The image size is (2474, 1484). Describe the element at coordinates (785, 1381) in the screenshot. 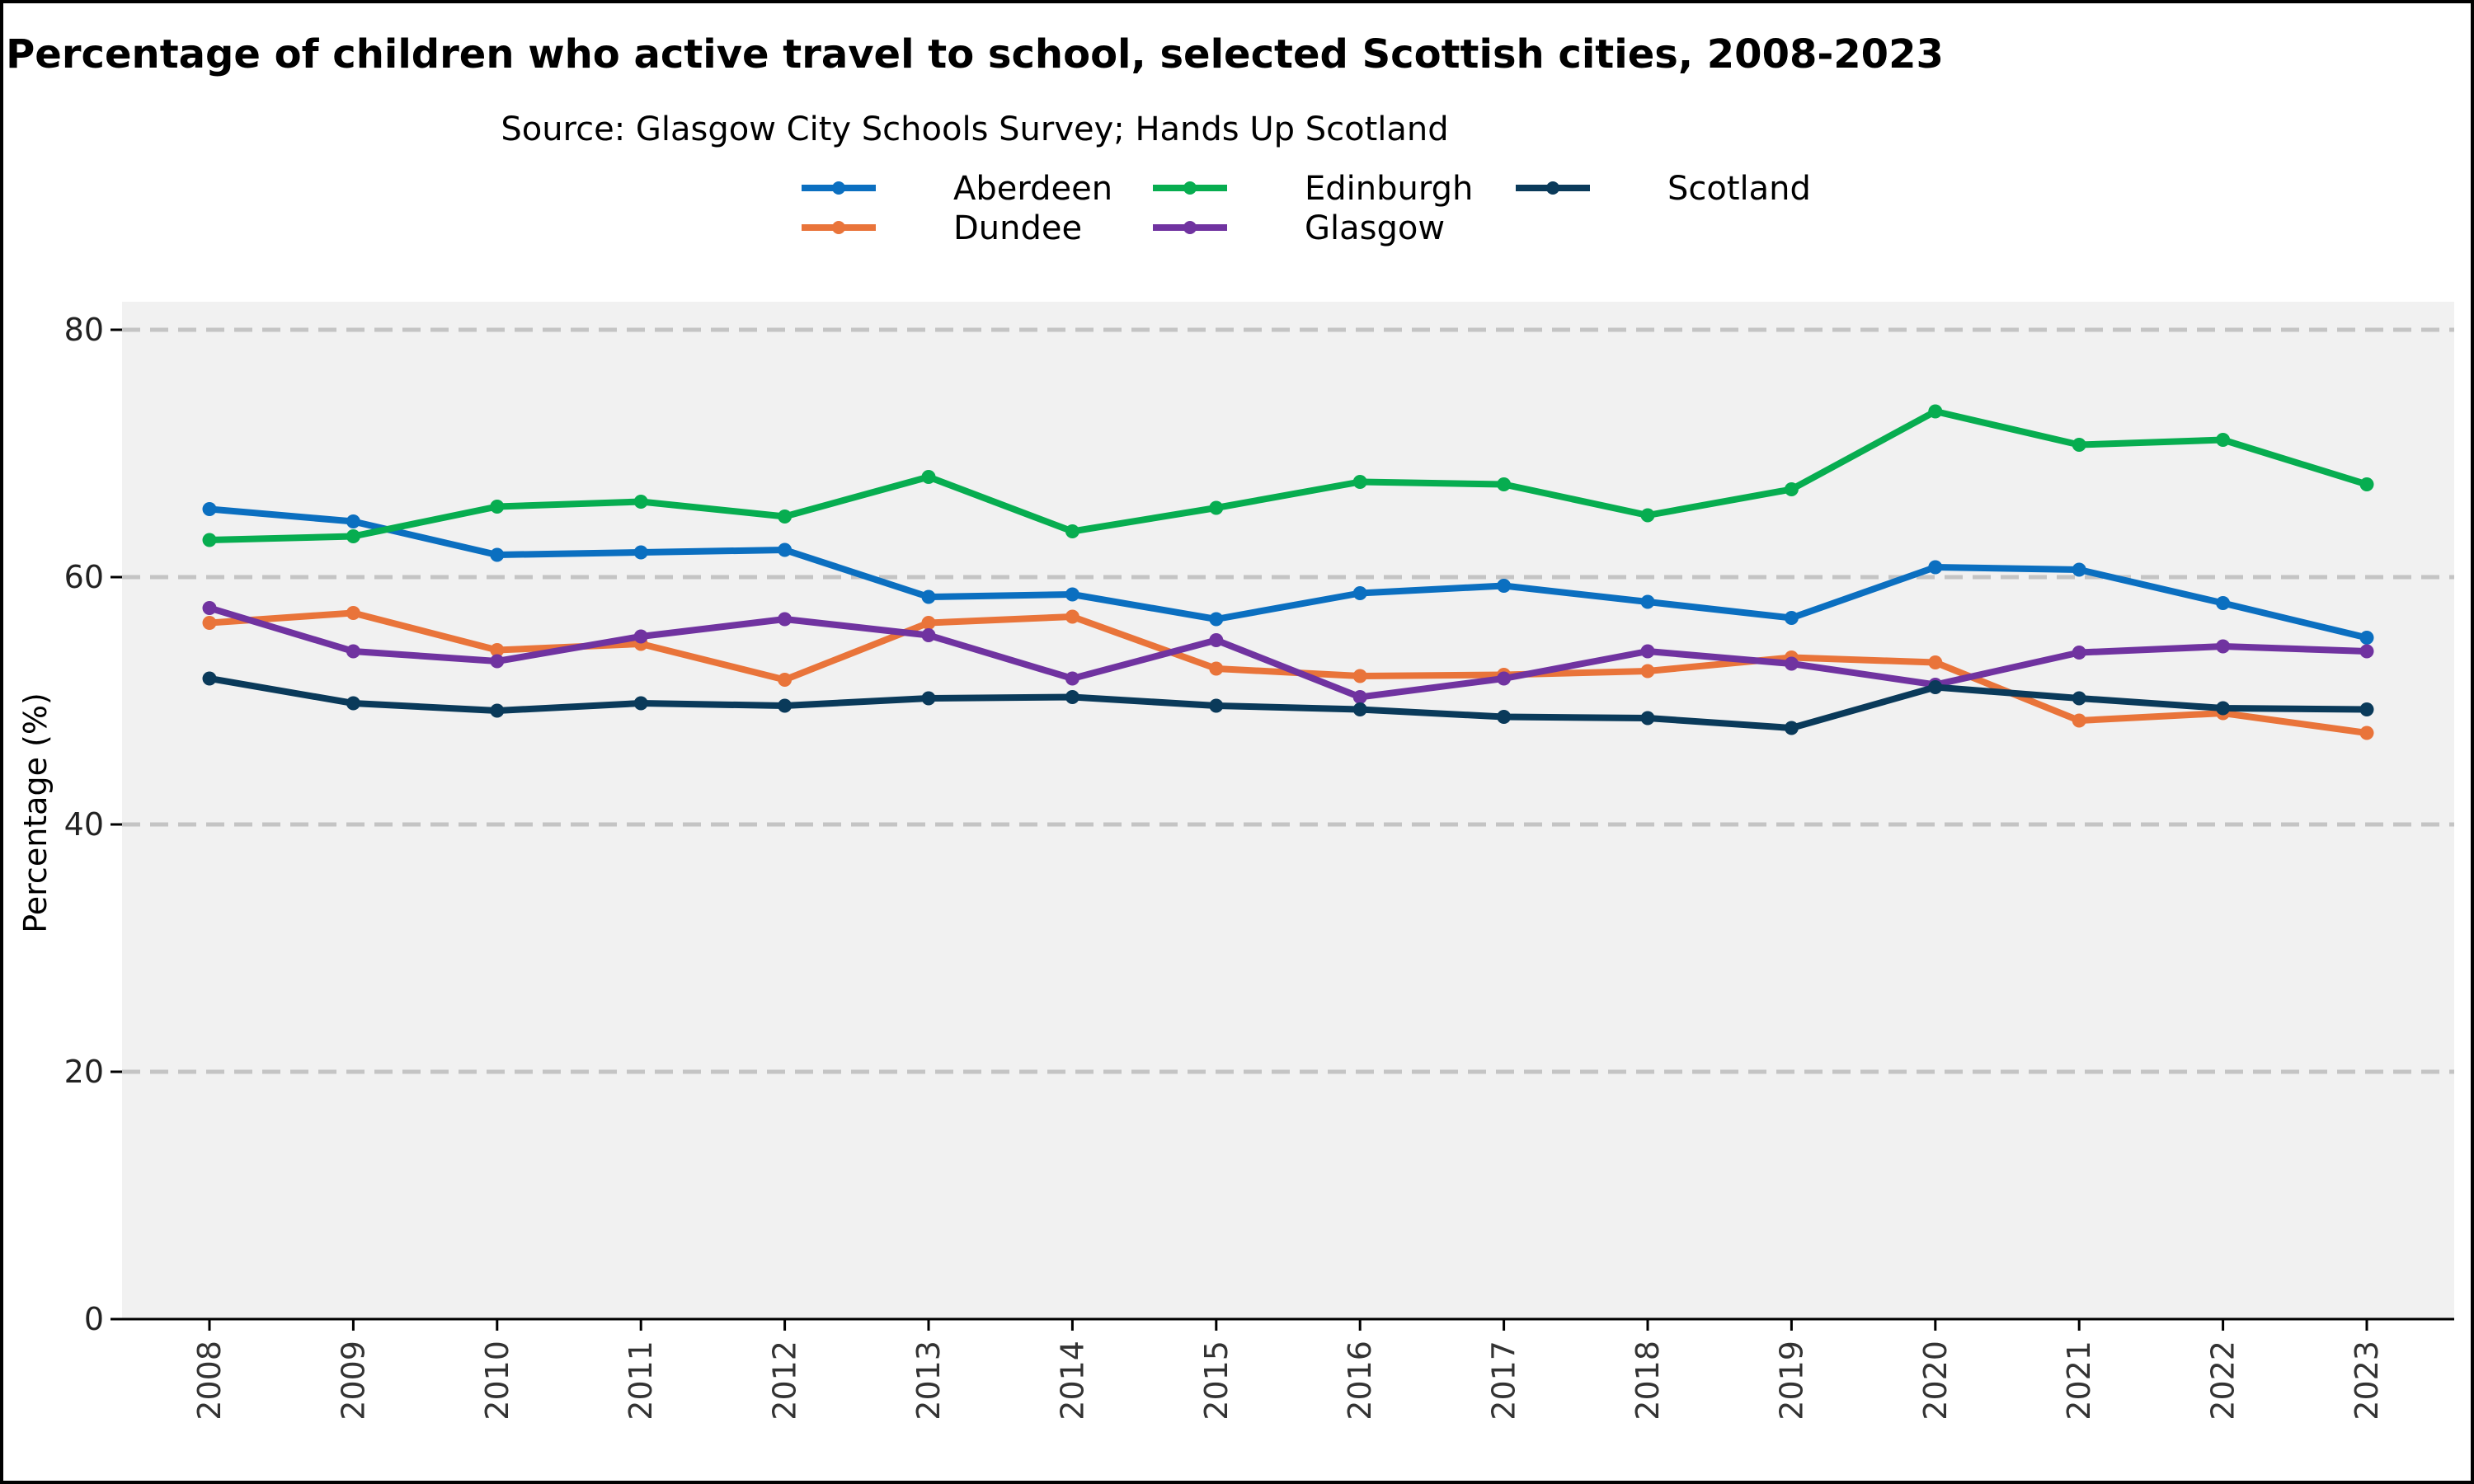

I see `x-tick-label: 2012` at that location.